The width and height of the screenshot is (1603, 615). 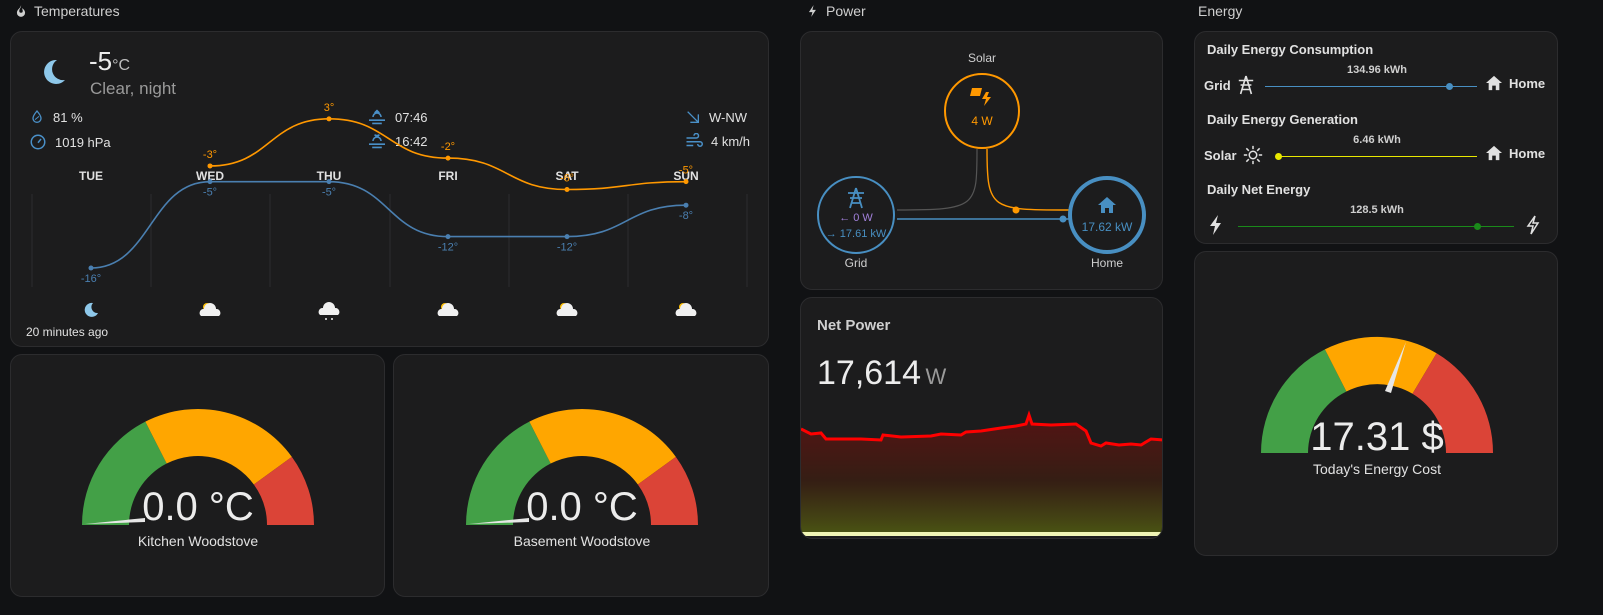 What do you see at coordinates (1229, 85) in the screenshot?
I see `consumption-left: Grid` at bounding box center [1229, 85].